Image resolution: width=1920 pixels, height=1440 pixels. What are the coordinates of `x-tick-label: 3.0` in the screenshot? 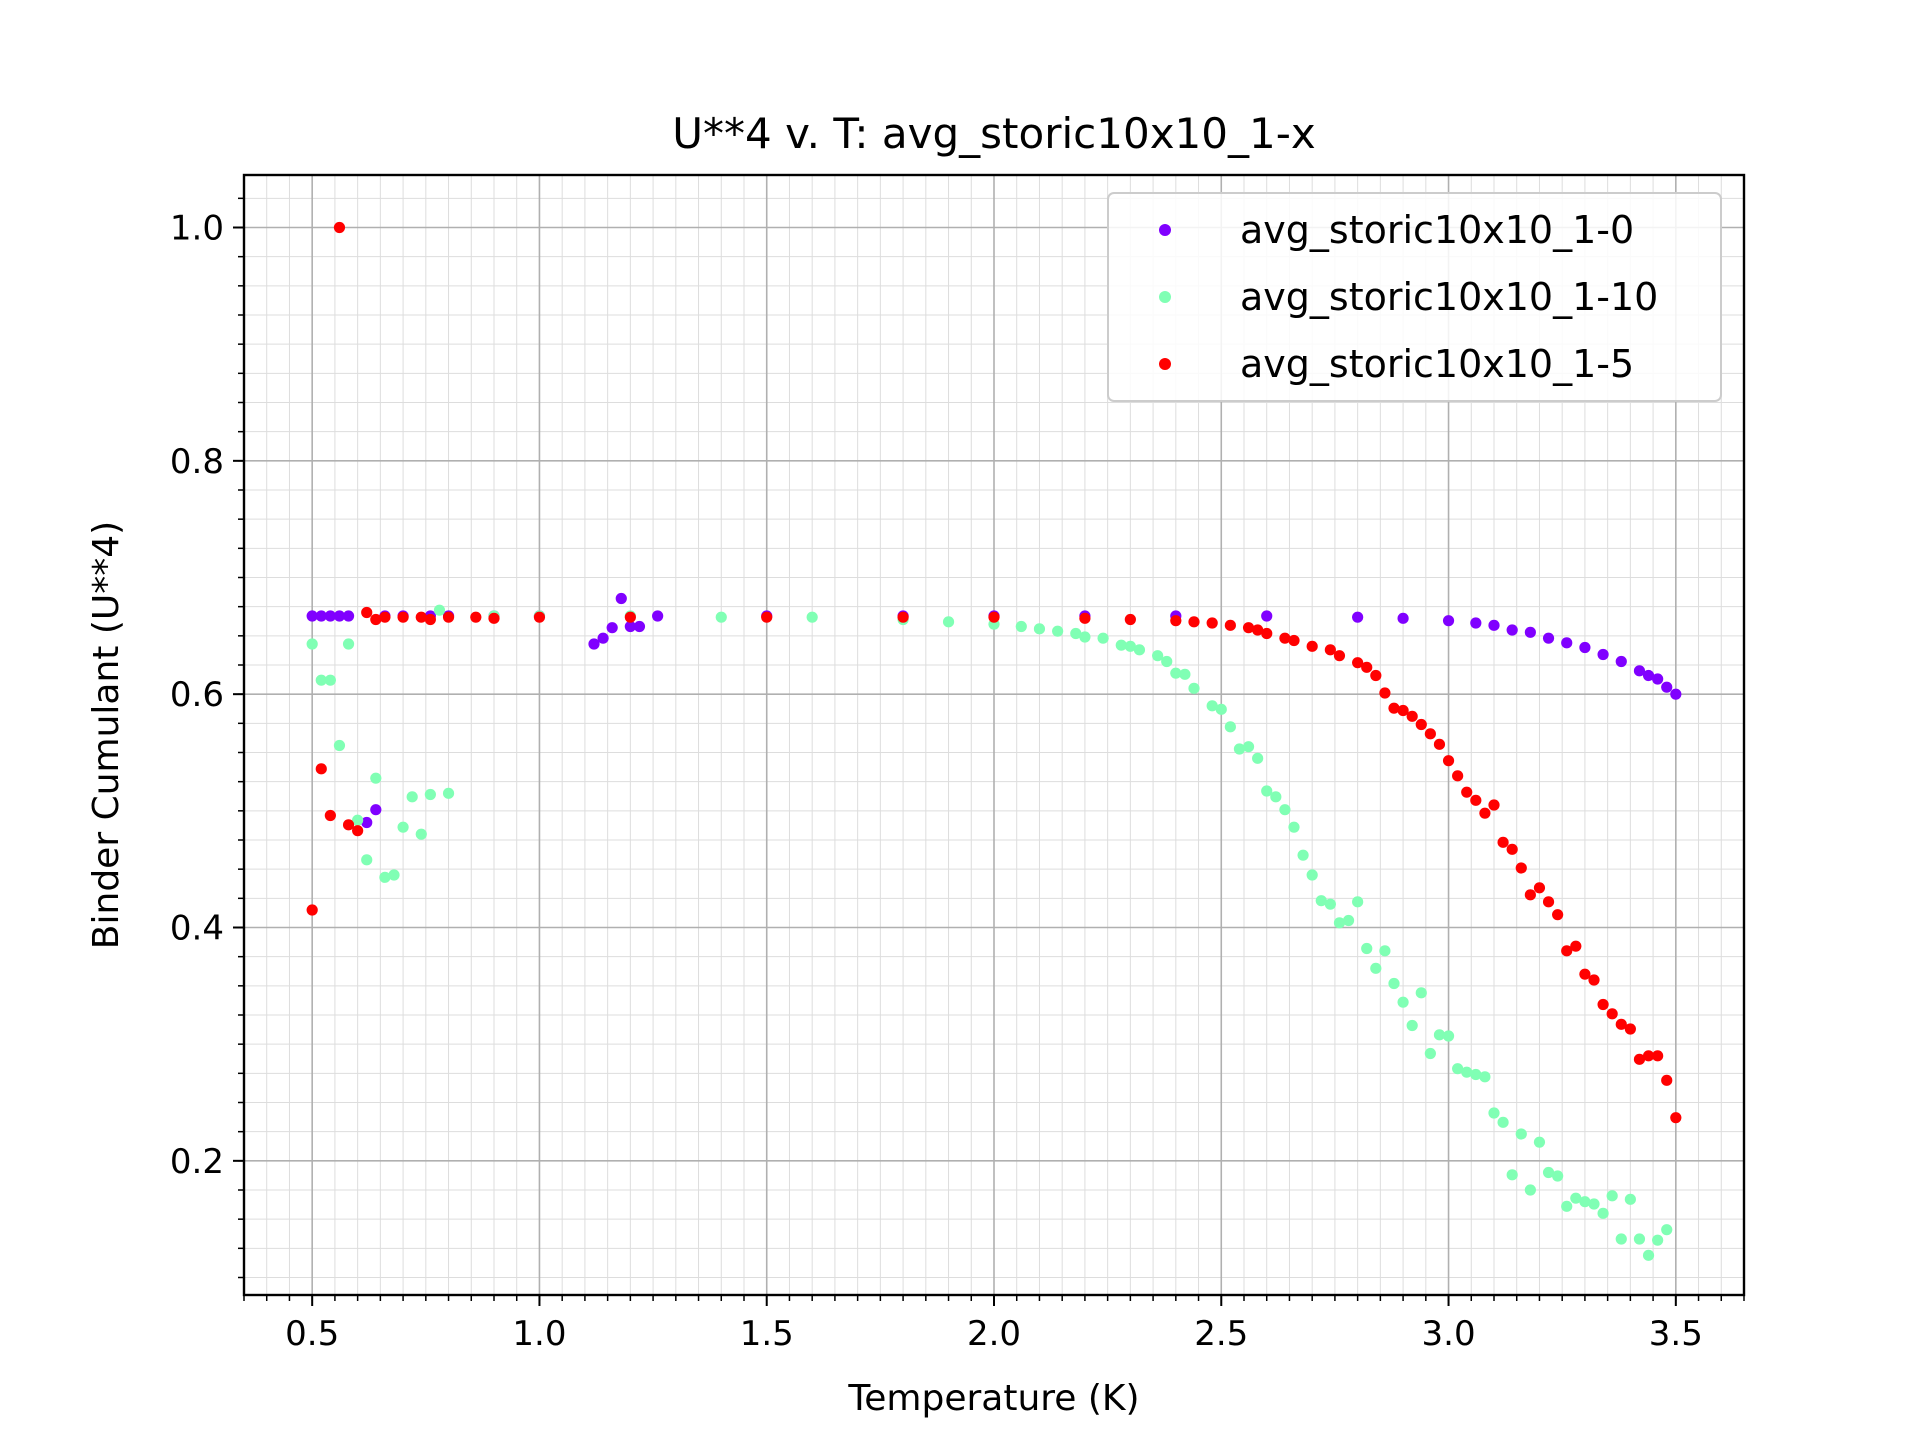 It's located at (1449, 1334).